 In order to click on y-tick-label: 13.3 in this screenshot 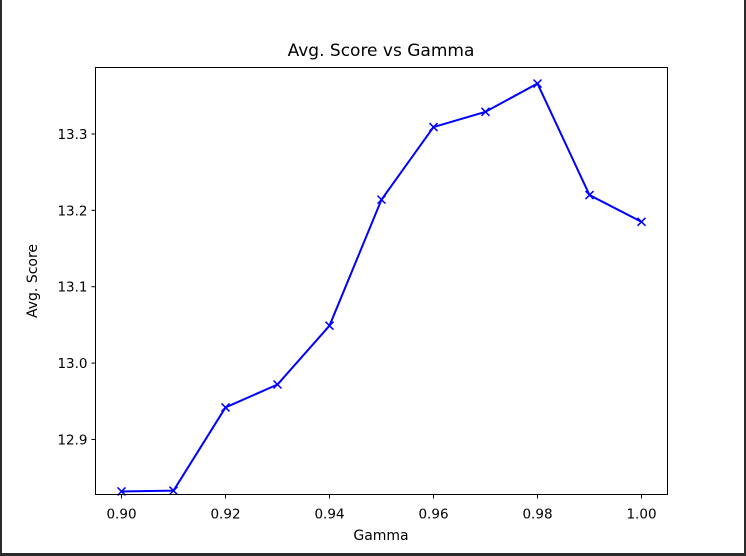, I will do `click(72, 135)`.